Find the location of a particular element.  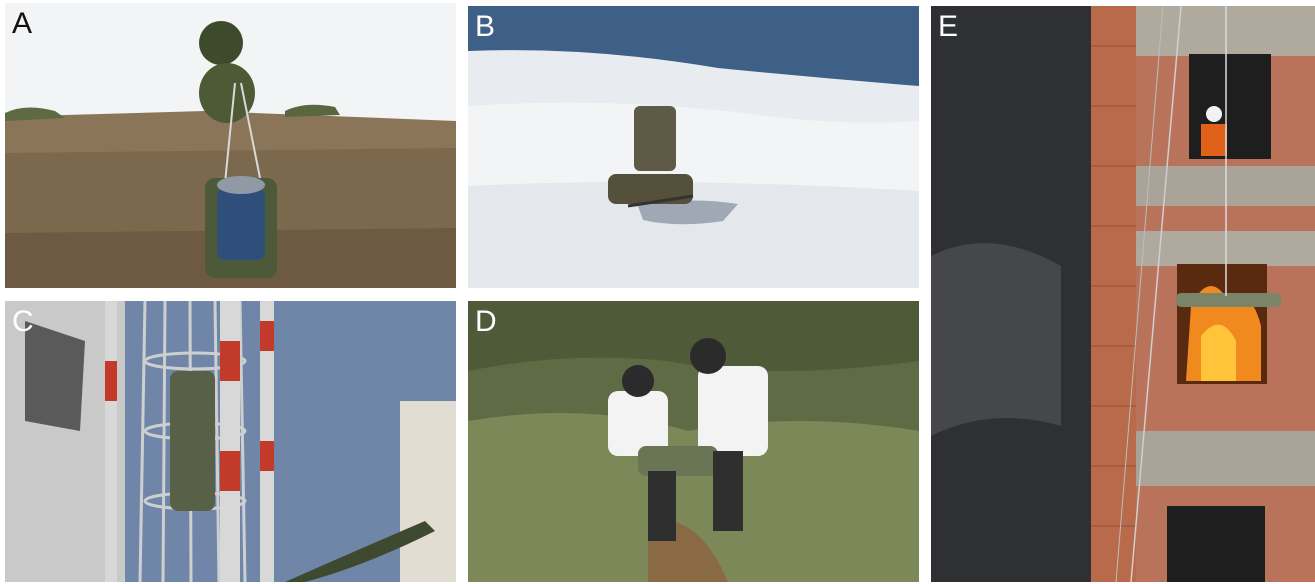

panel-label-b: B is located at coordinates (485, 26).